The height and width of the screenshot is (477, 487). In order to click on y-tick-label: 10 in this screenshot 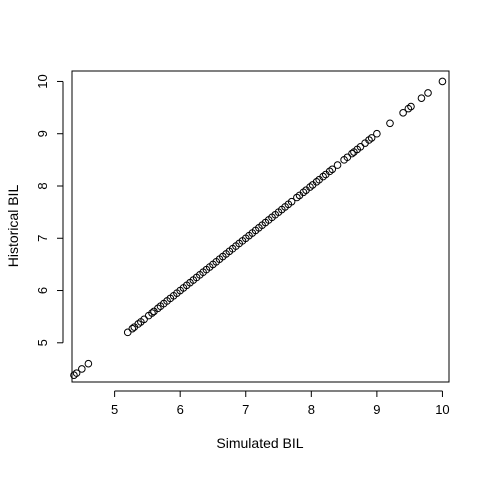, I will do `click(42, 81)`.